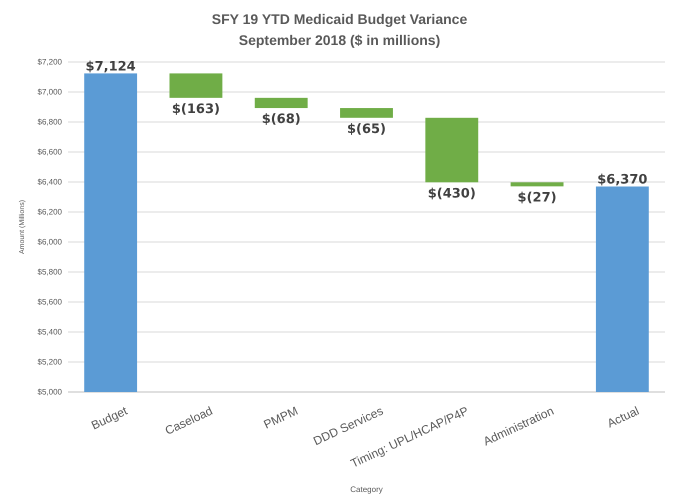  I want to click on y-tick-label: $7,200, so click(50, 62).